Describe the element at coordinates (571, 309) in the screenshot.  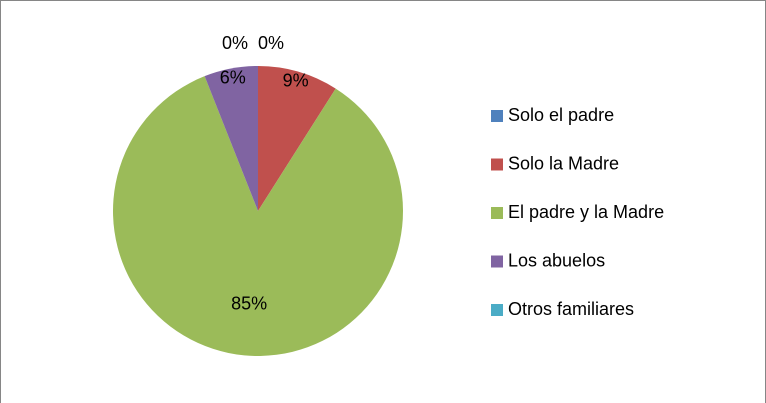
I see `legend-label: Otros familiares` at that location.